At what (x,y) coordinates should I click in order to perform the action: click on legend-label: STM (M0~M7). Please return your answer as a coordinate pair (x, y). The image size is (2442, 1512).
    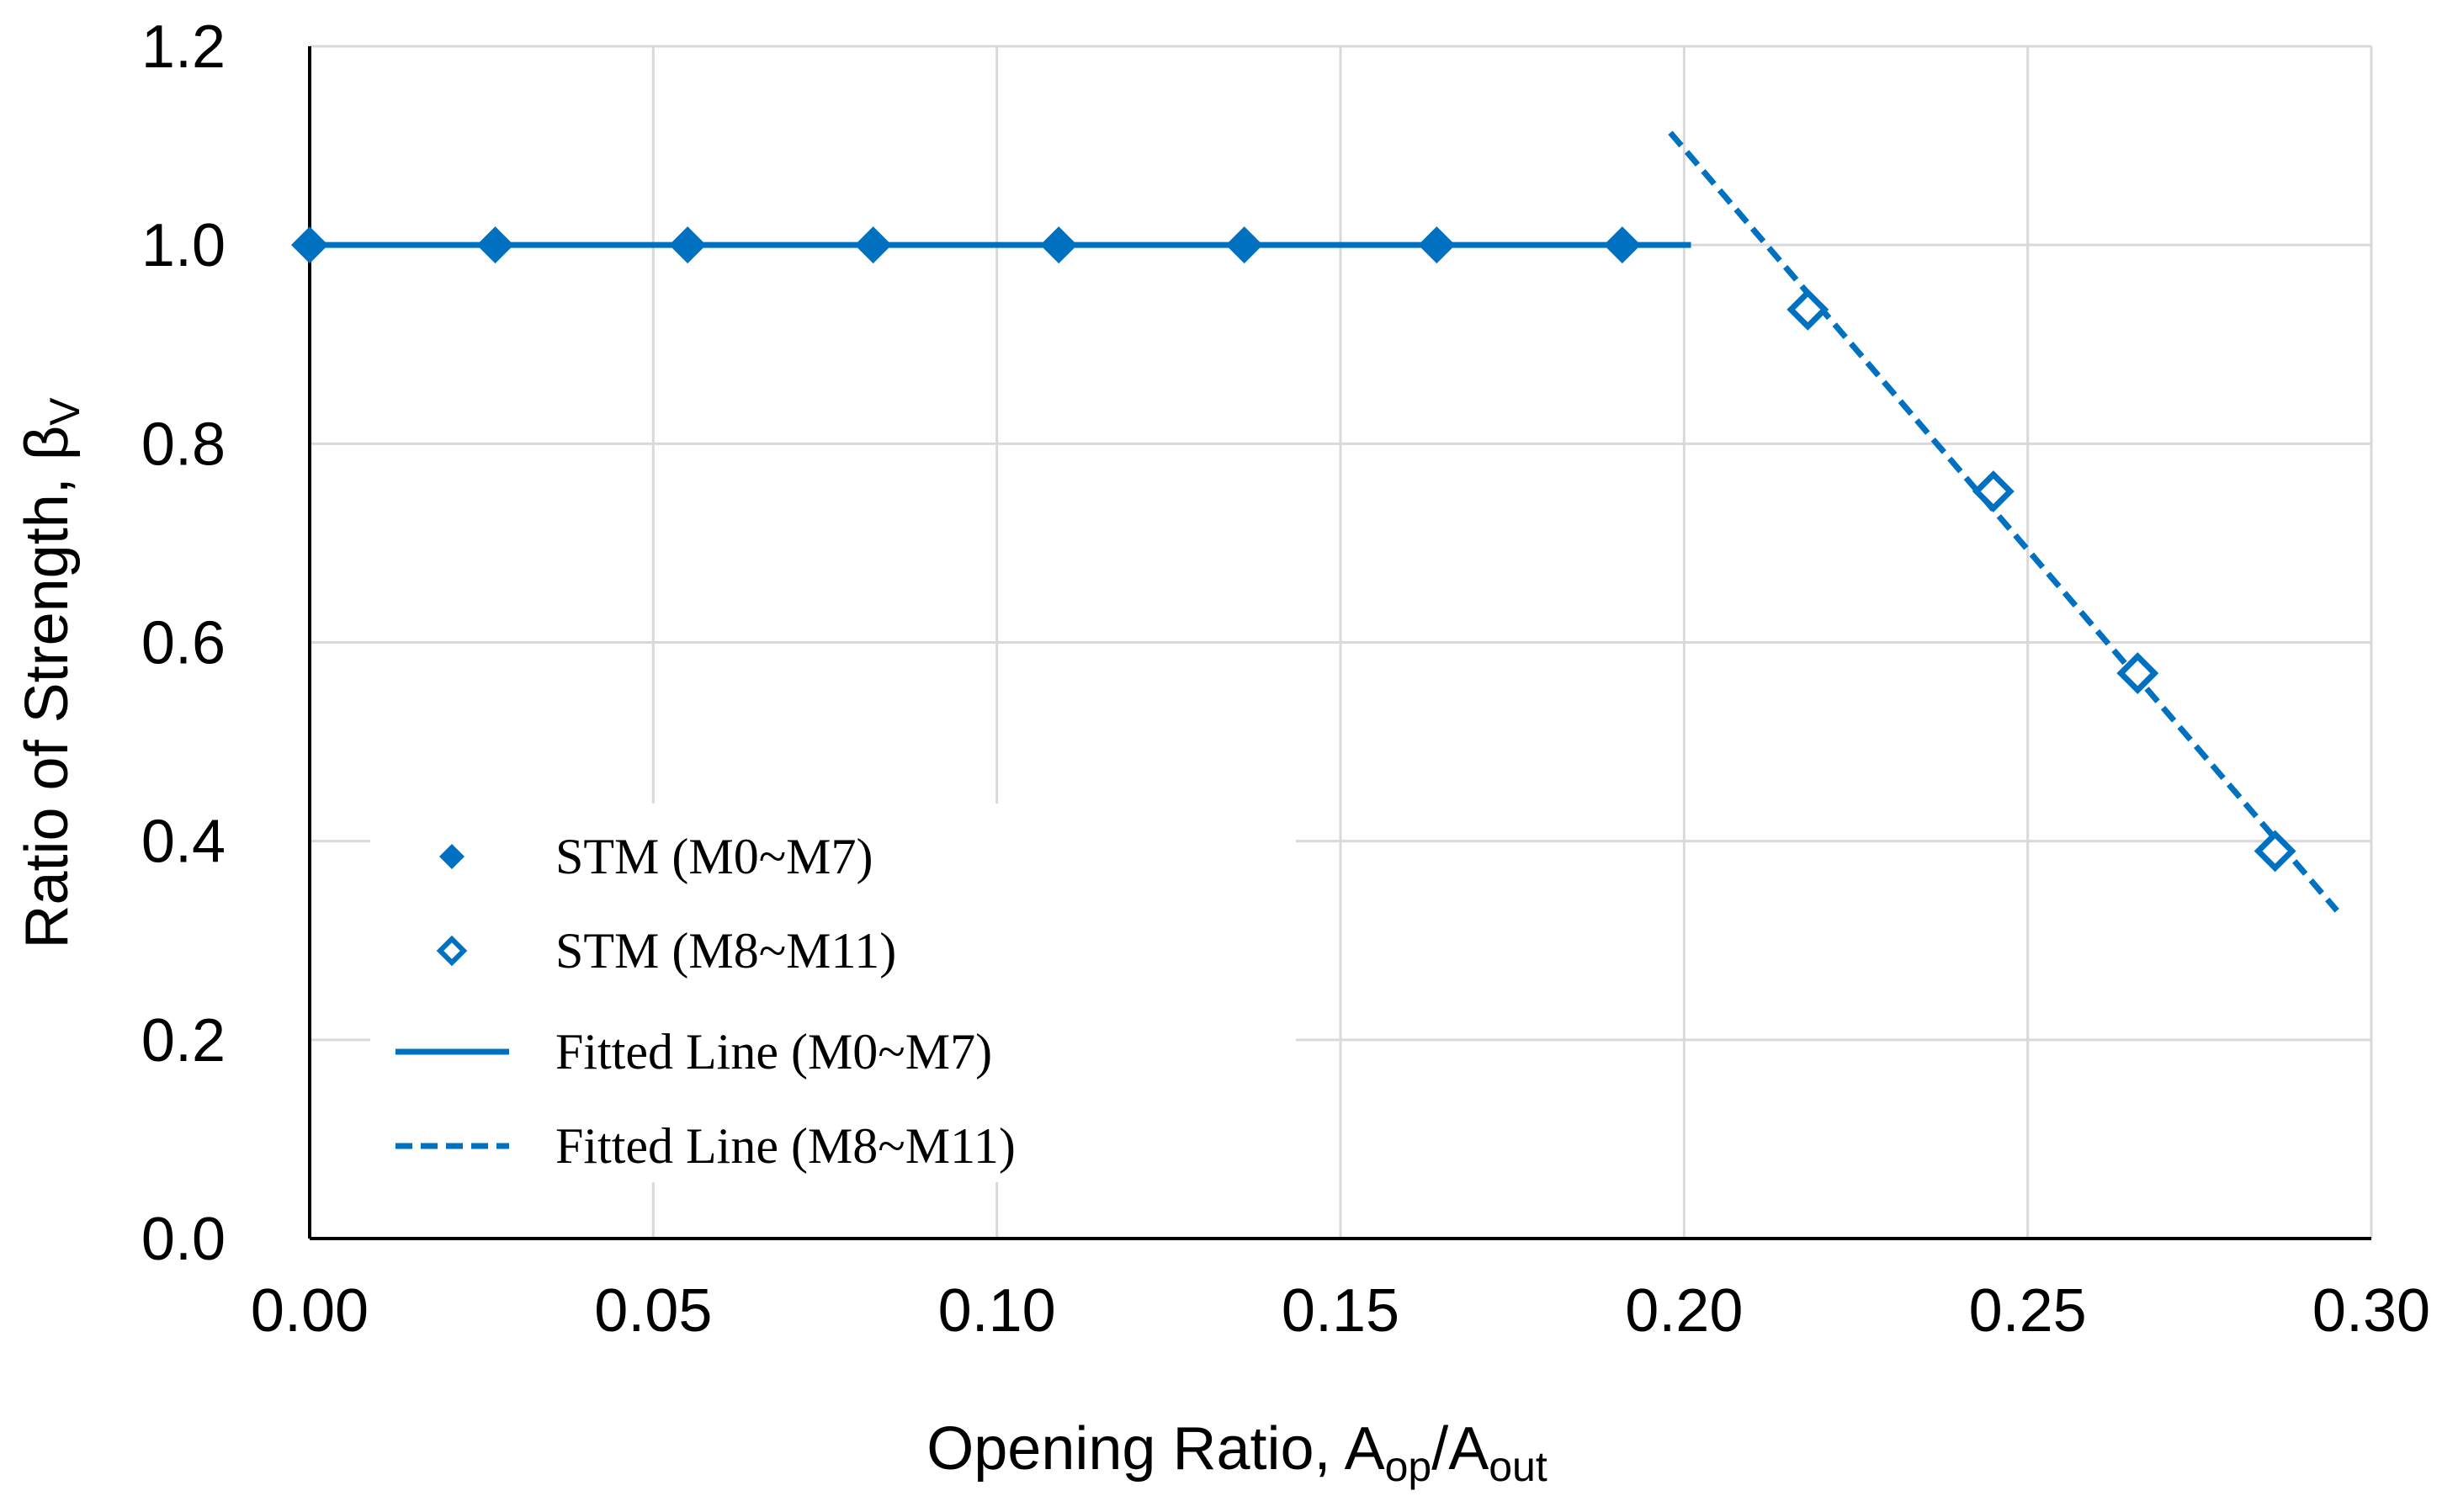
    Looking at the image, I should click on (714, 856).